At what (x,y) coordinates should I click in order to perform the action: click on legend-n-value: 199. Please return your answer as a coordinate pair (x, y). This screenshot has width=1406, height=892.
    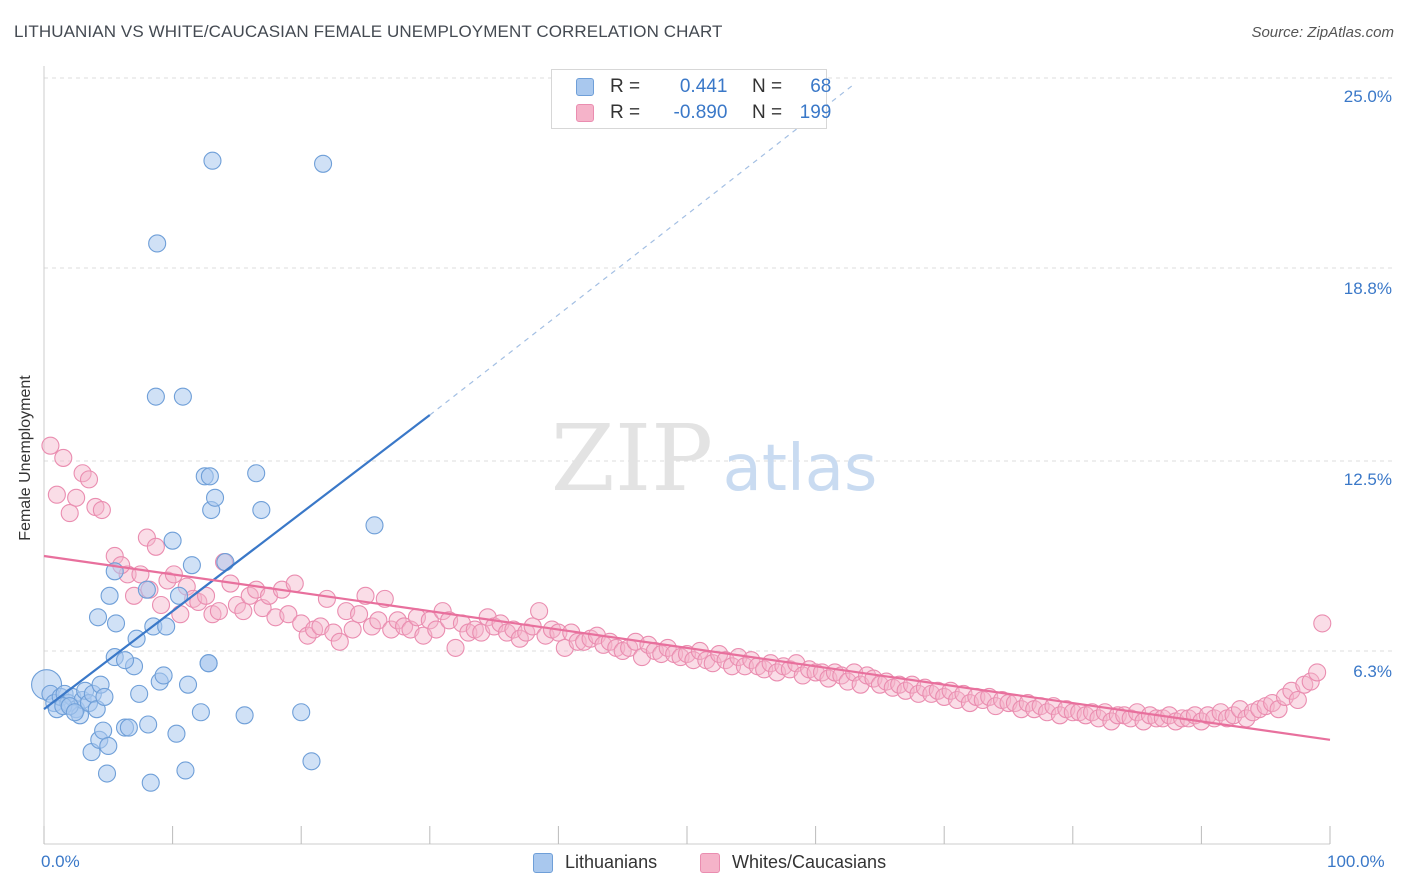
    Looking at the image, I should click on (815, 112).